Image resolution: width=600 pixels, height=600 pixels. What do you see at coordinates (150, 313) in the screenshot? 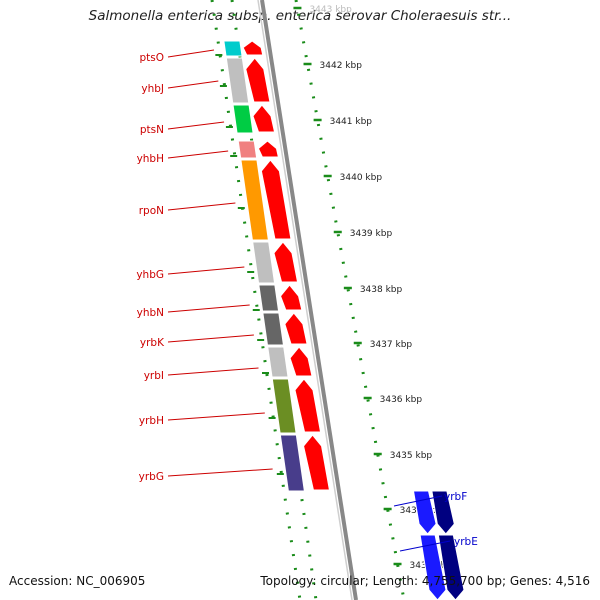
I see `gene-label: yhbN` at bounding box center [150, 313].